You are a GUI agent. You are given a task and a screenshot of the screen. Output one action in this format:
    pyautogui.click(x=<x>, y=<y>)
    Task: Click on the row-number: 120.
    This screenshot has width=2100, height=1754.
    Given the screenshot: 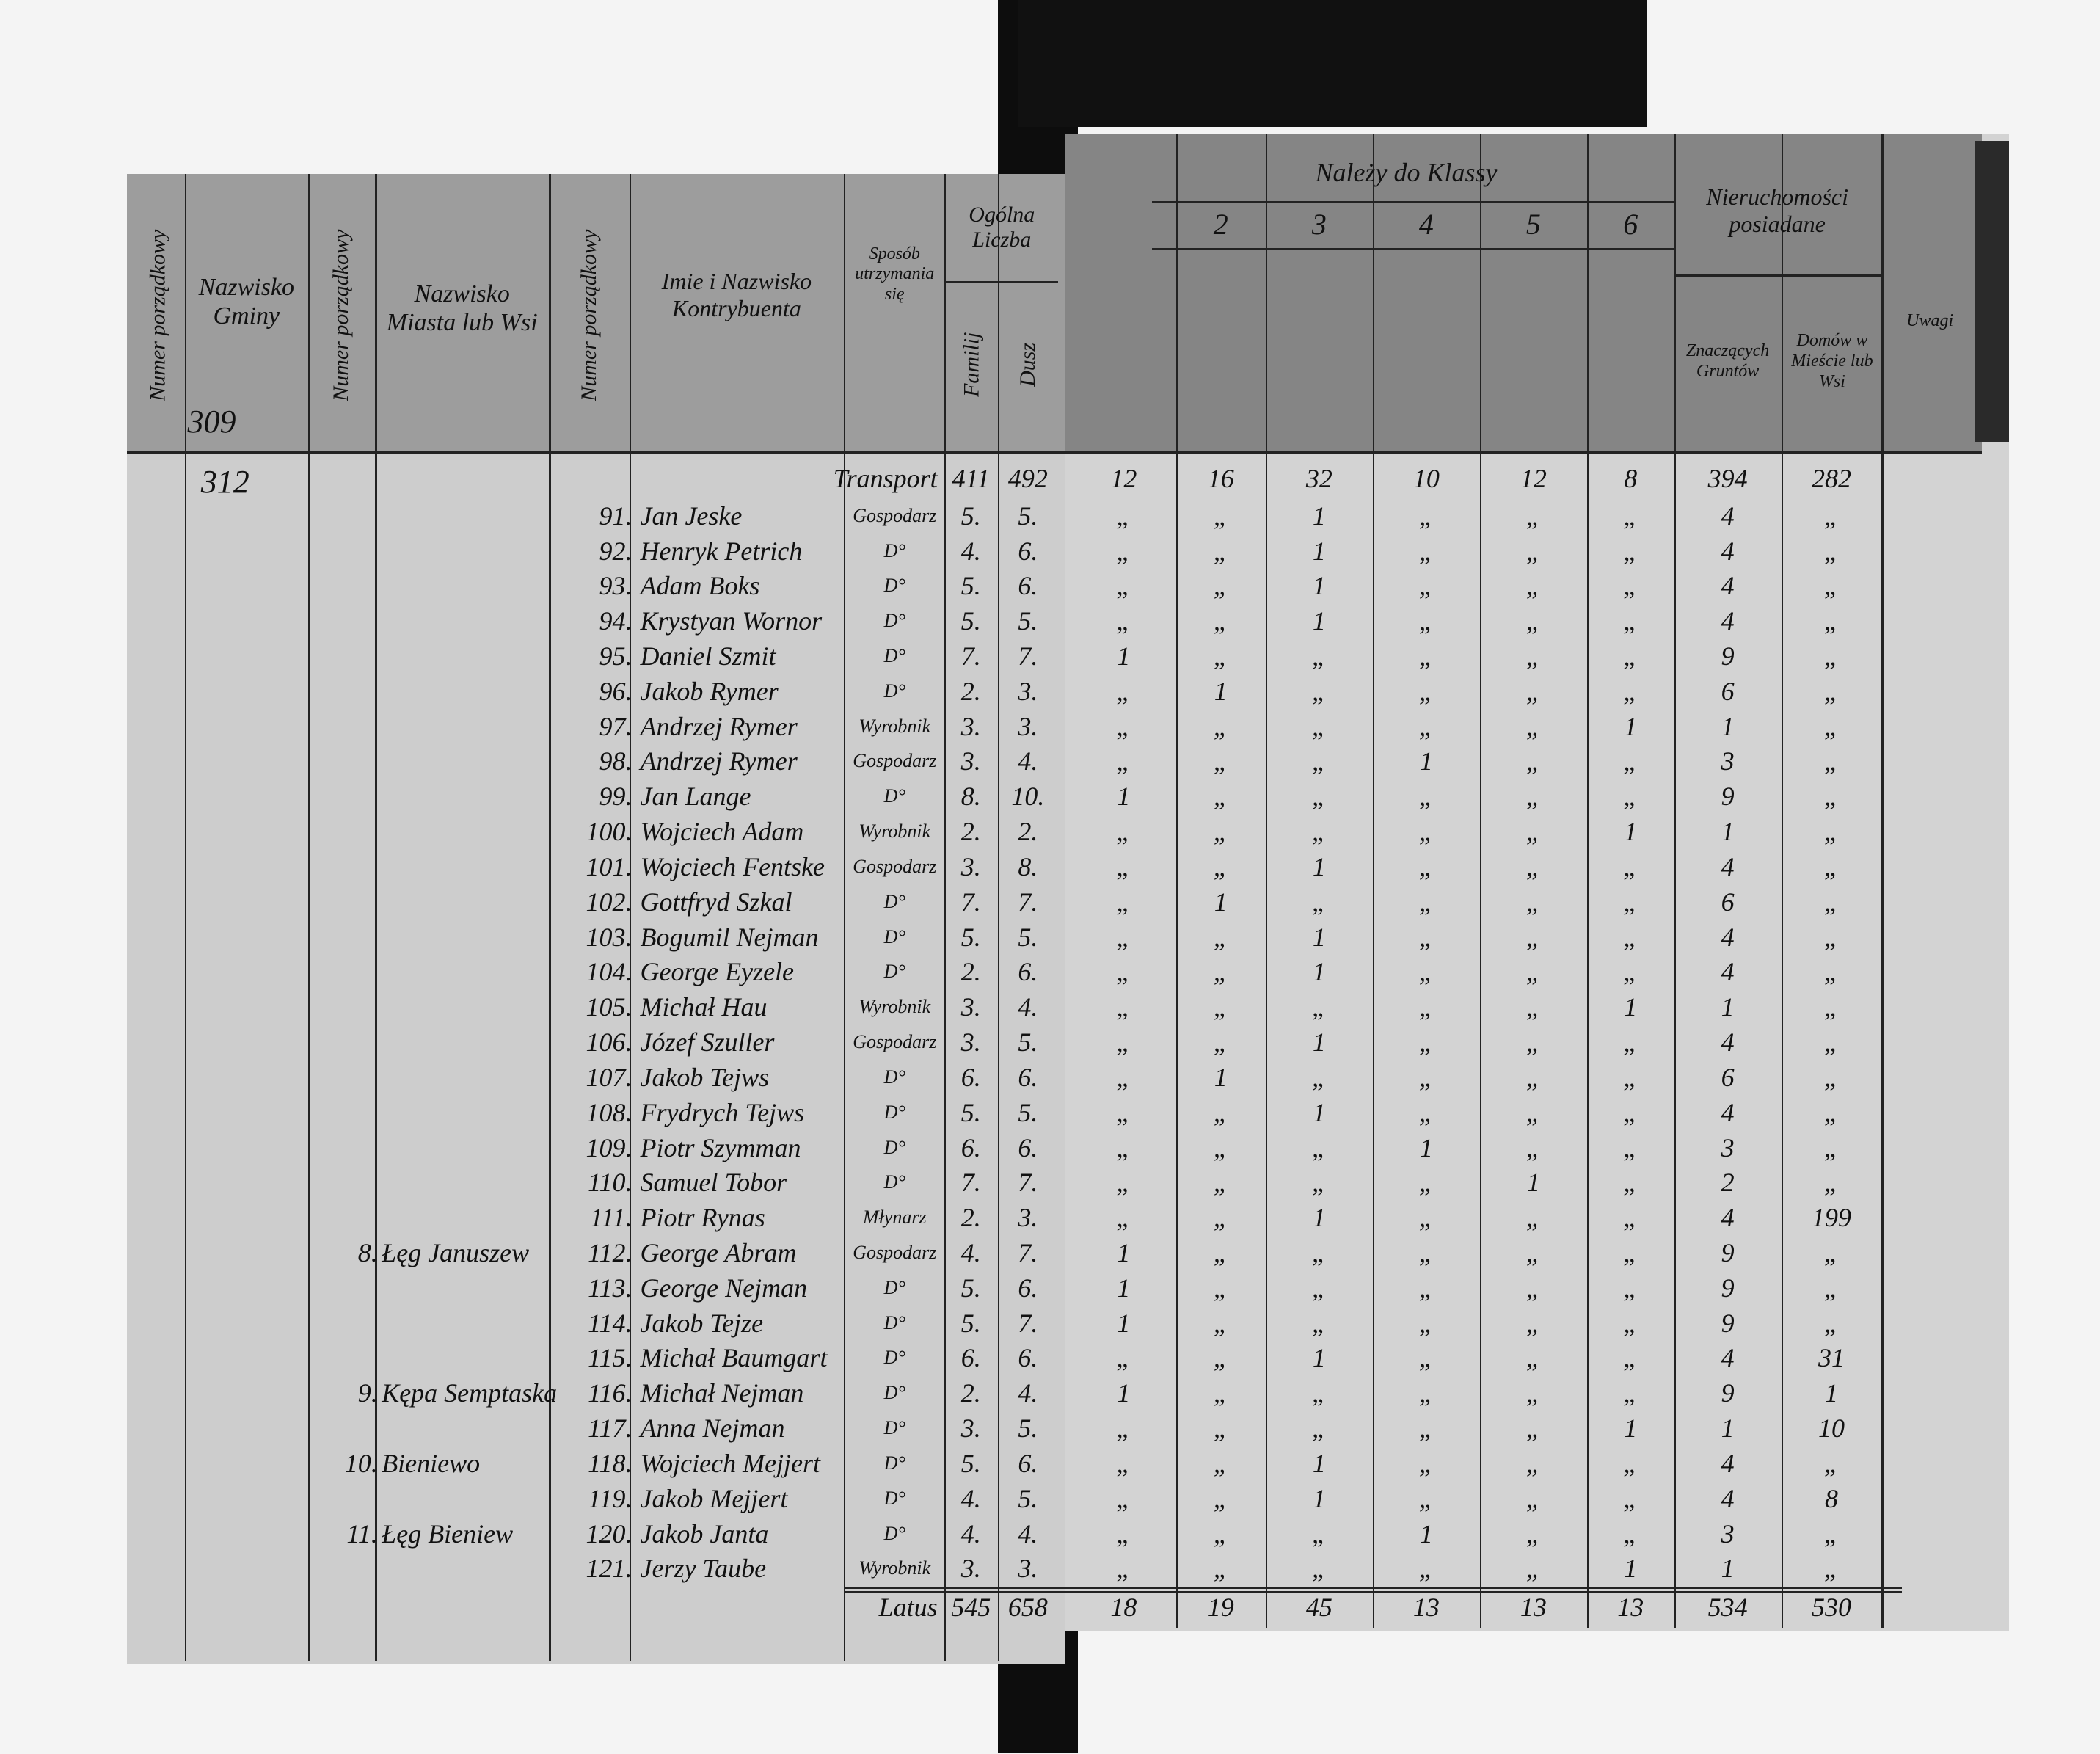 What is the action you would take?
    pyautogui.click(x=609, y=1534)
    